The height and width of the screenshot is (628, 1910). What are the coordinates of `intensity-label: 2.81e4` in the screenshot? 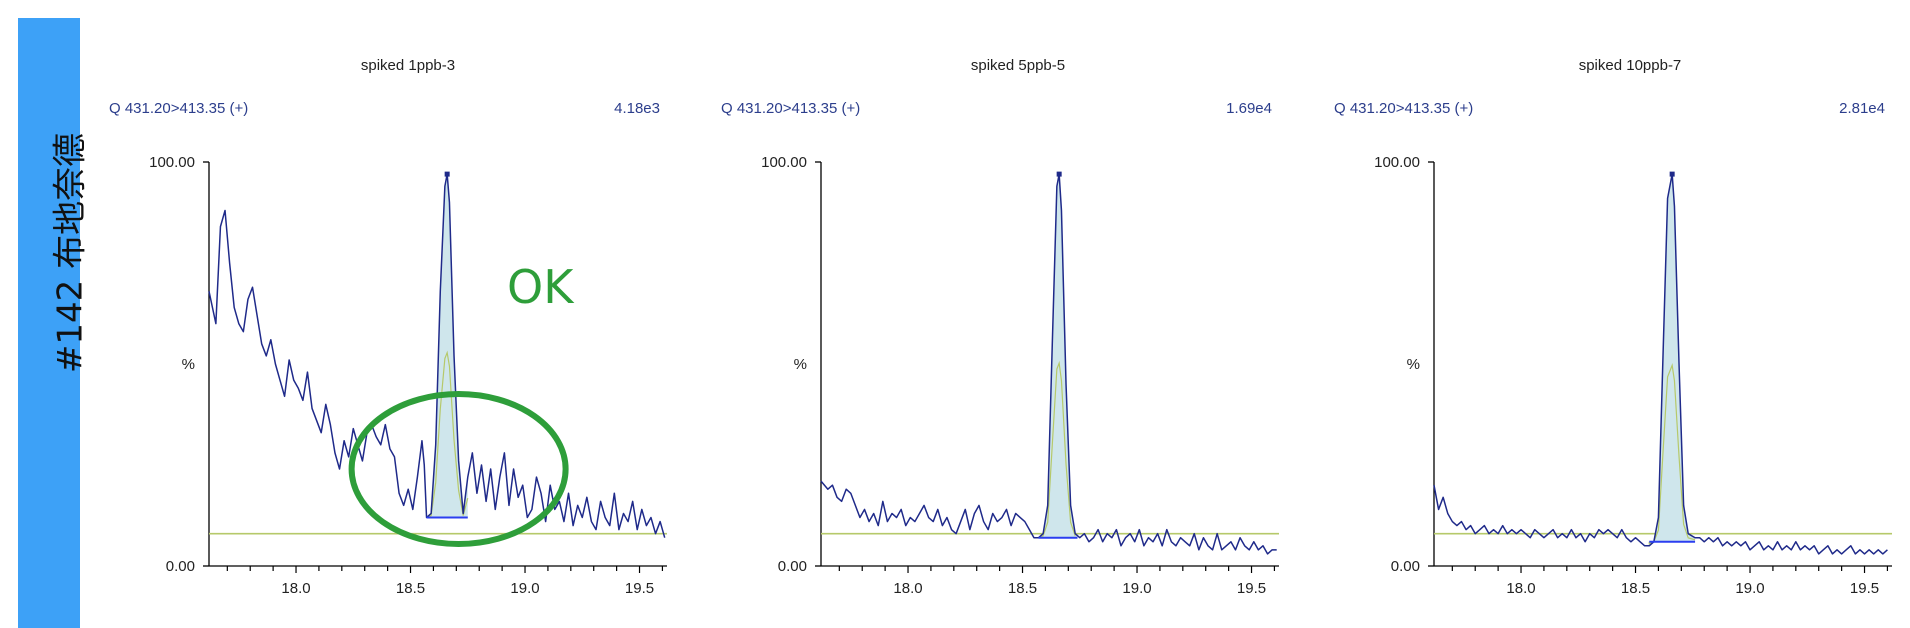 It's located at (1862, 108).